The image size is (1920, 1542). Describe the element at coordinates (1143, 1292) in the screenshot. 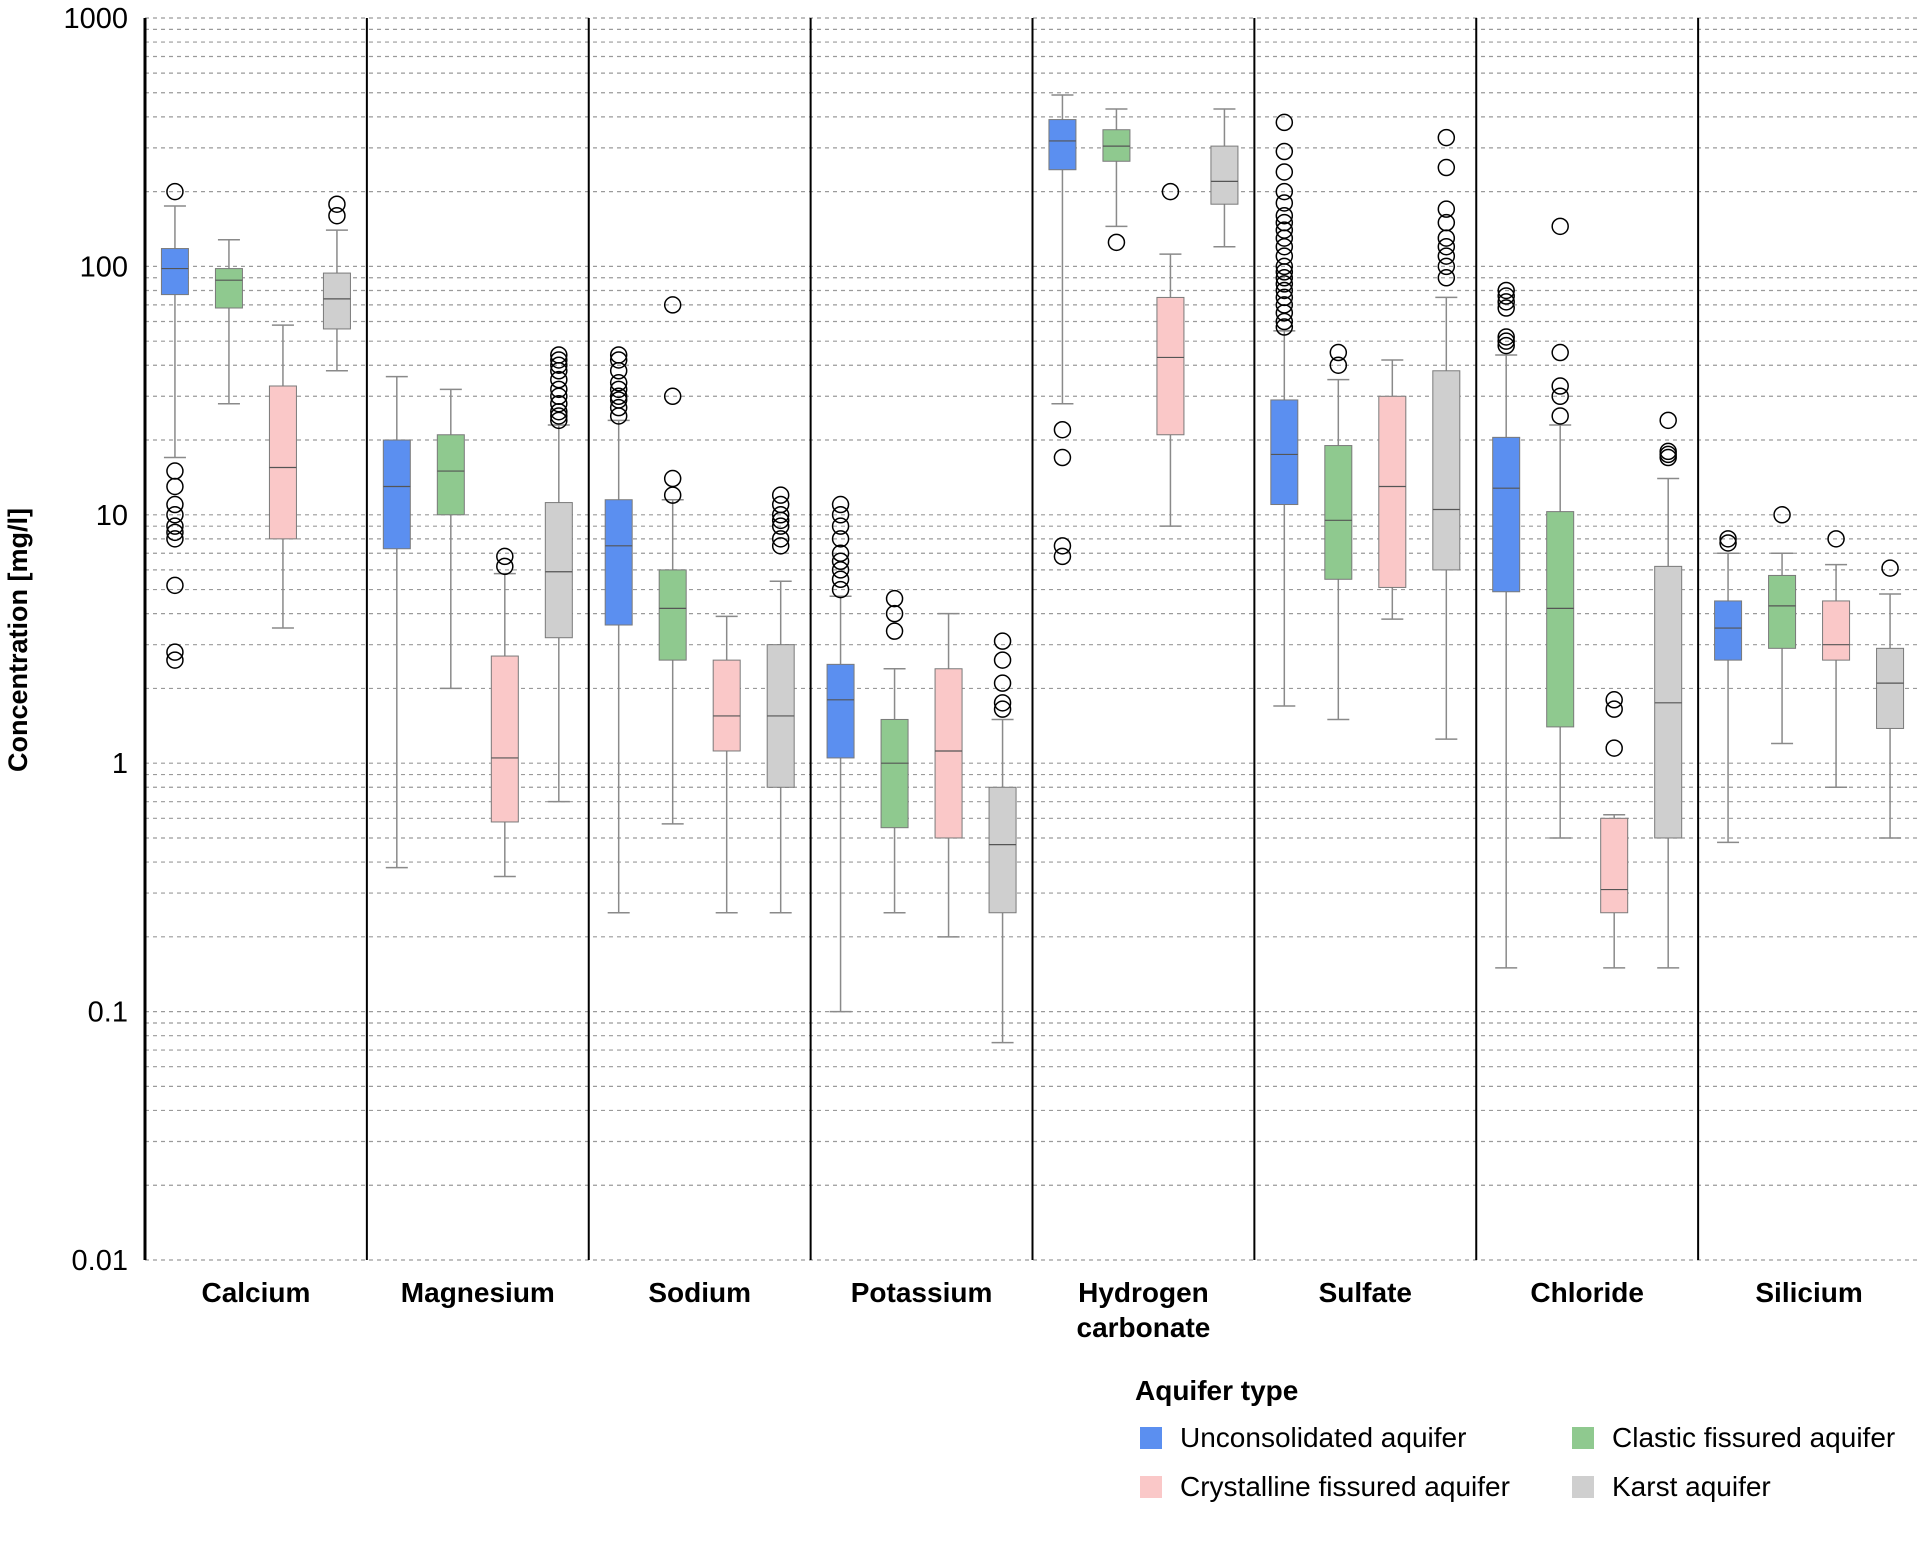

I see `category-label: Hydrogen` at that location.